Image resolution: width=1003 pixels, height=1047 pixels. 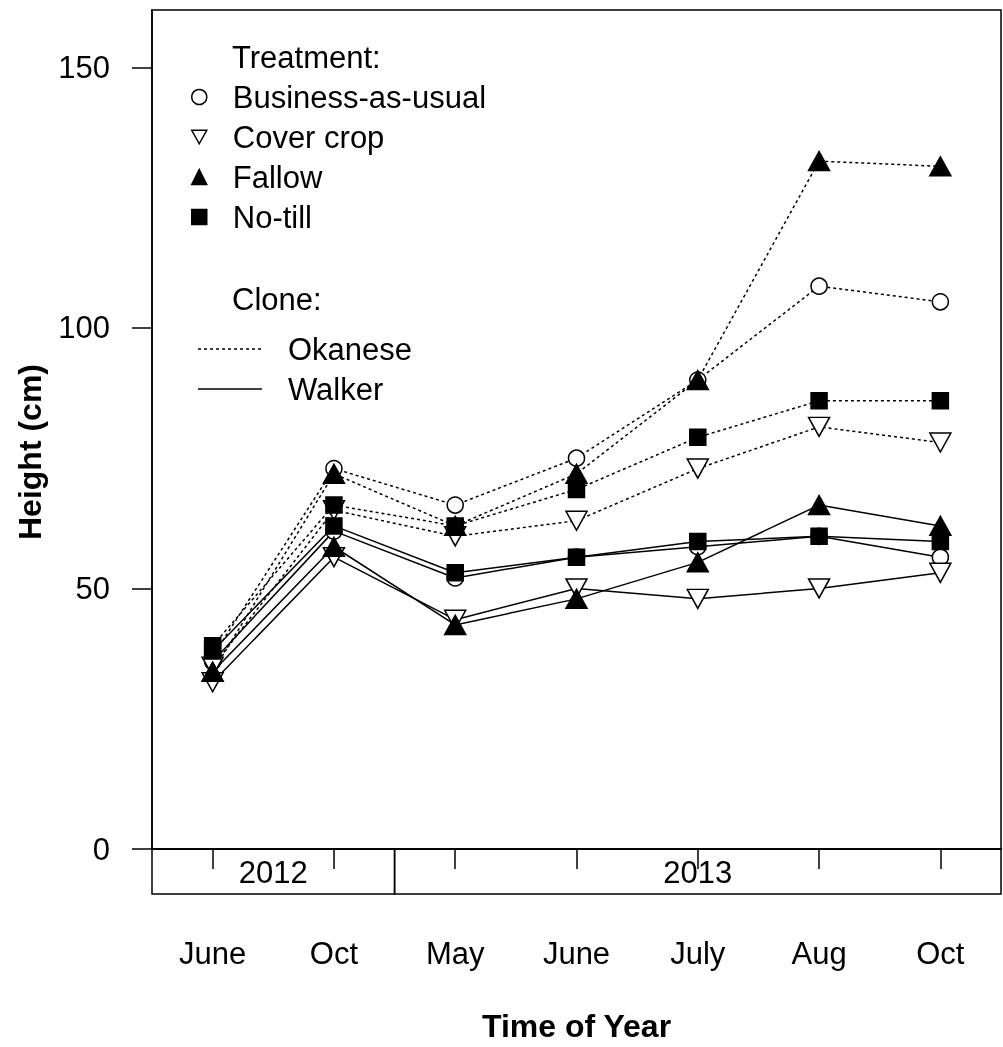 I want to click on y-tick-label: 50, so click(x=92, y=588).